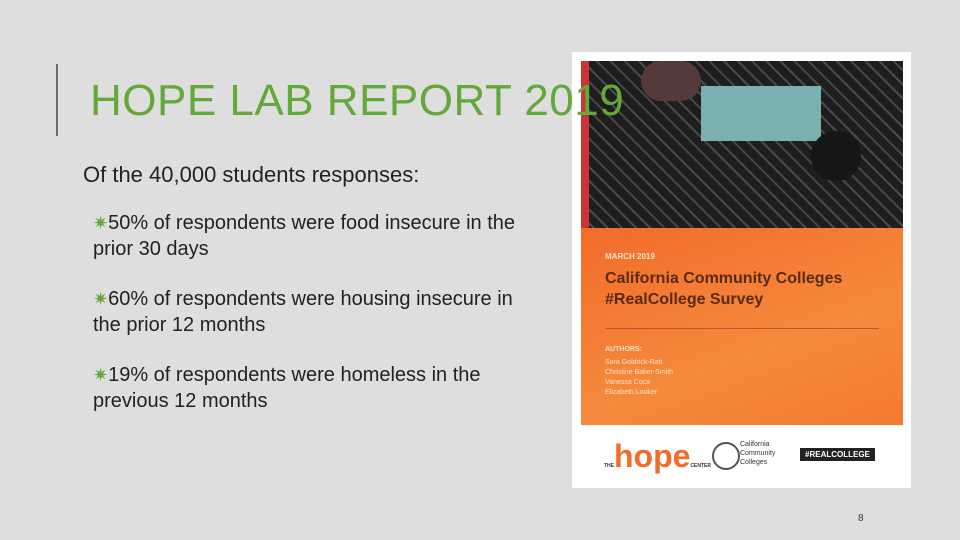 This screenshot has width=960, height=540. Describe the element at coordinates (628, 382) in the screenshot. I see `author: Vanessa Coca` at that location.